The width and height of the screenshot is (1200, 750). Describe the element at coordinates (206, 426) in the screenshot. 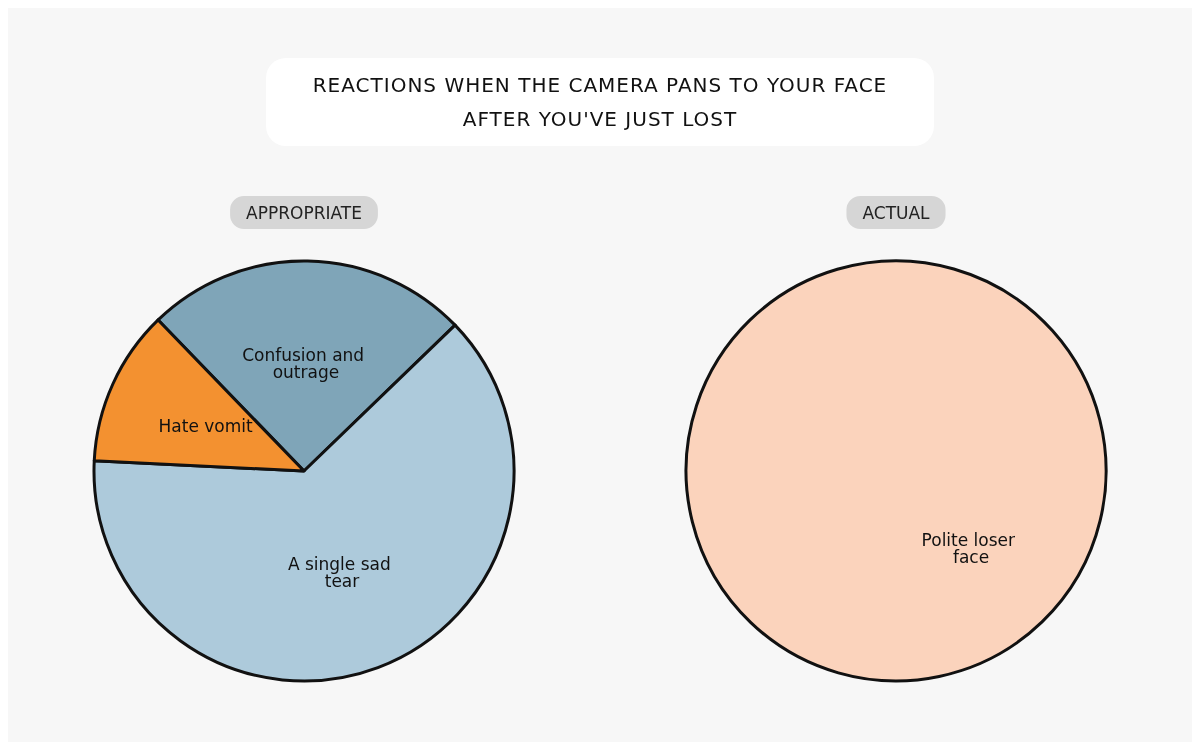

I see `slice-label: Hate vomit` at that location.